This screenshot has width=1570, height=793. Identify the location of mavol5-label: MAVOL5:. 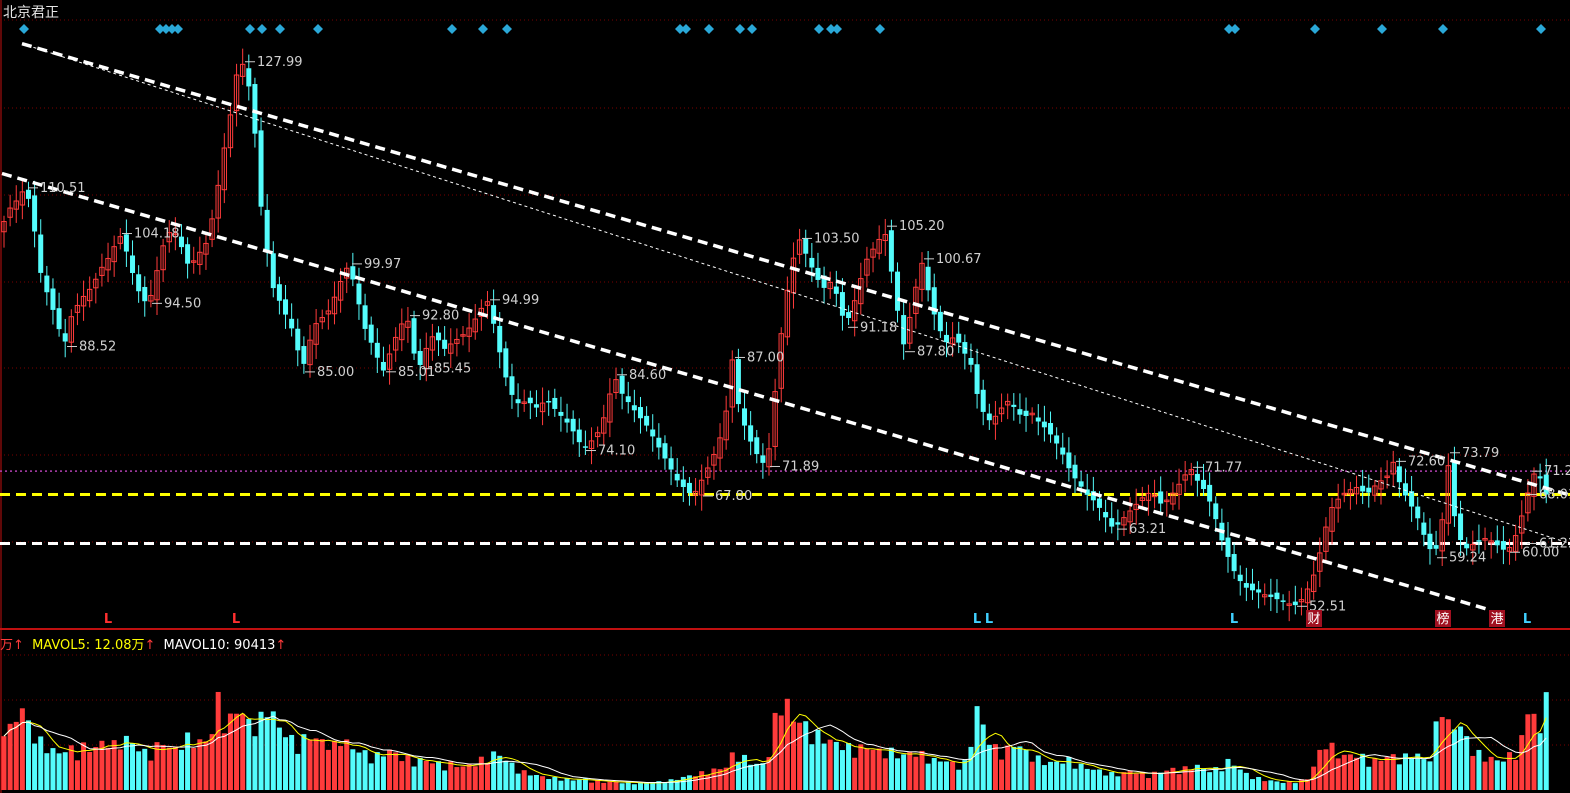
(61, 645).